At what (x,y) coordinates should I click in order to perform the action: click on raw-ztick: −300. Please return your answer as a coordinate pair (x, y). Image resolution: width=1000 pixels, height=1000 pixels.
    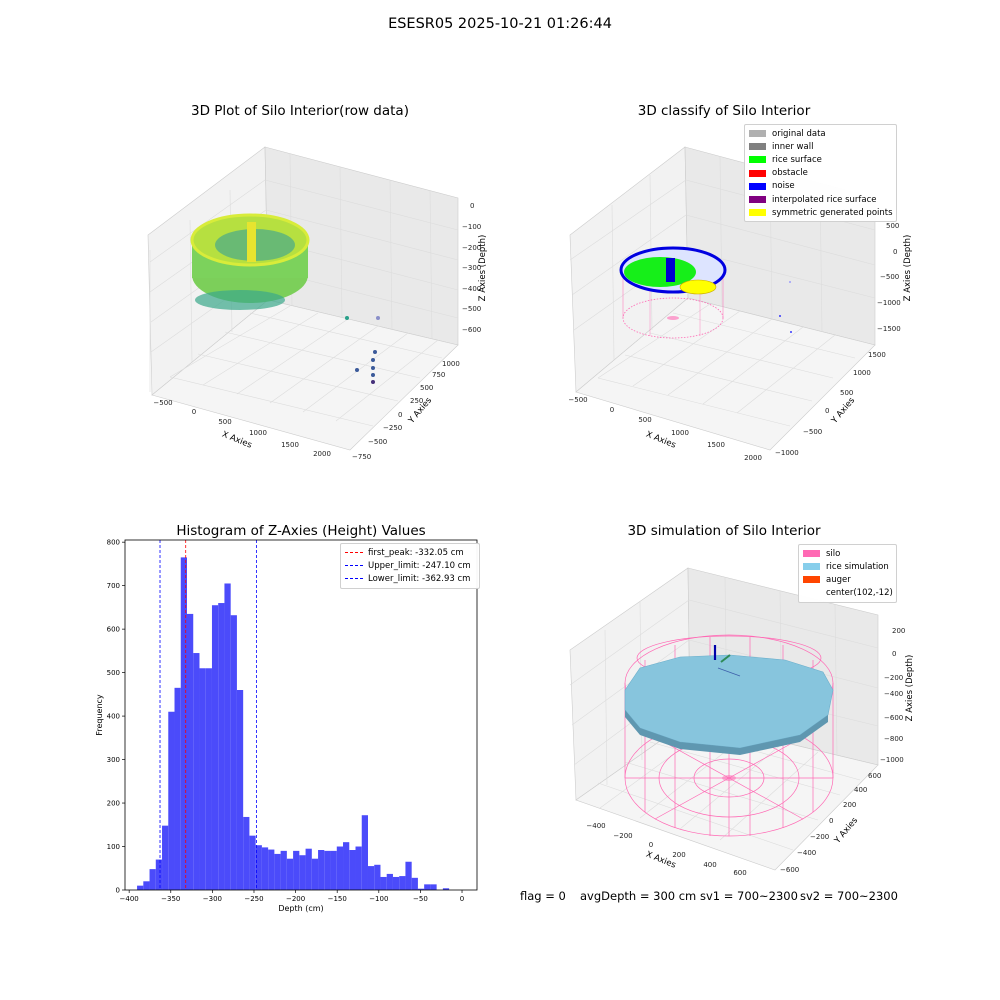
    Looking at the image, I should click on (471, 268).